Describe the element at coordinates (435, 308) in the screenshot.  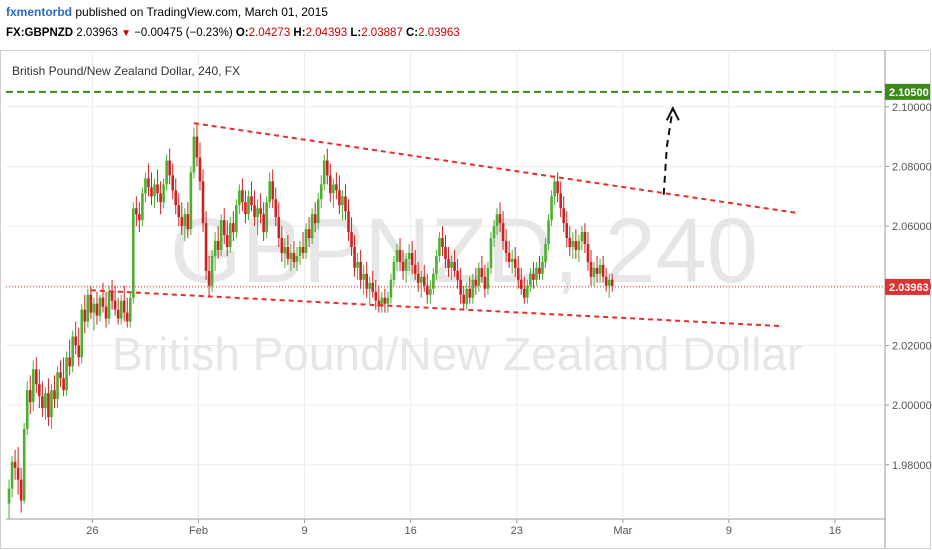
I see `trendline-lower` at that location.